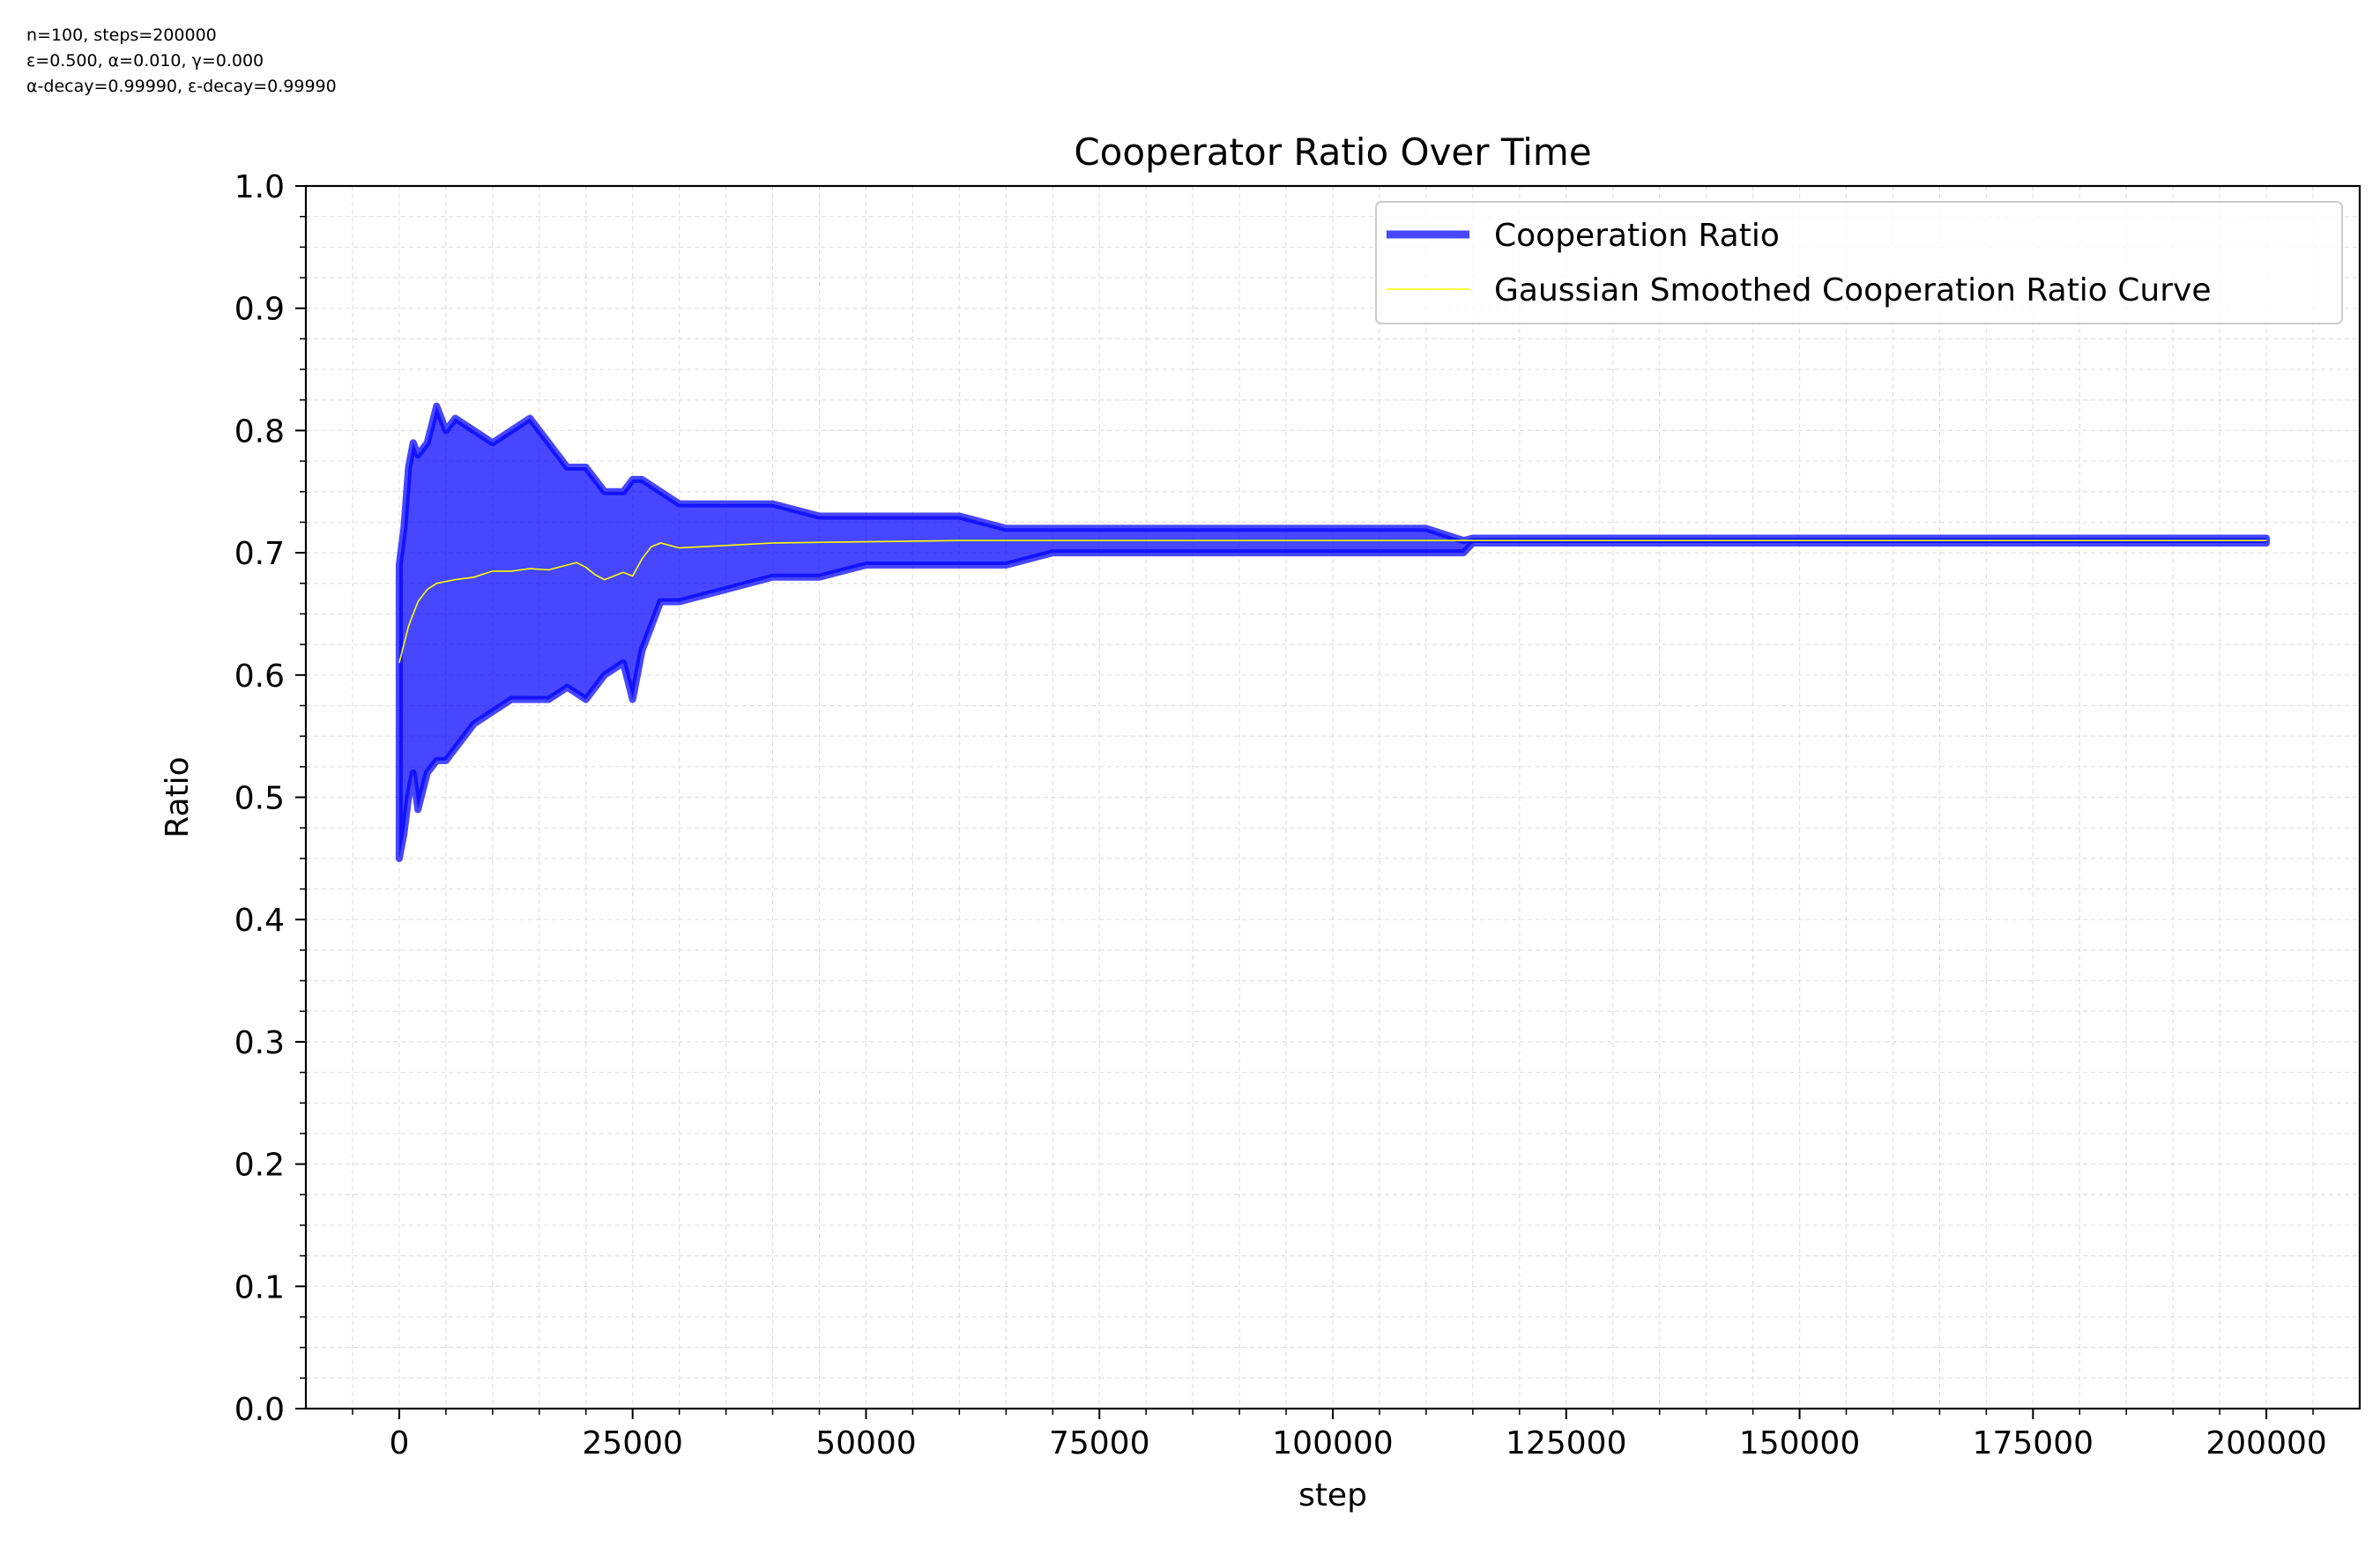 This screenshot has height=1547, width=2380. I want to click on y-tick-label: 0.2, so click(260, 1166).